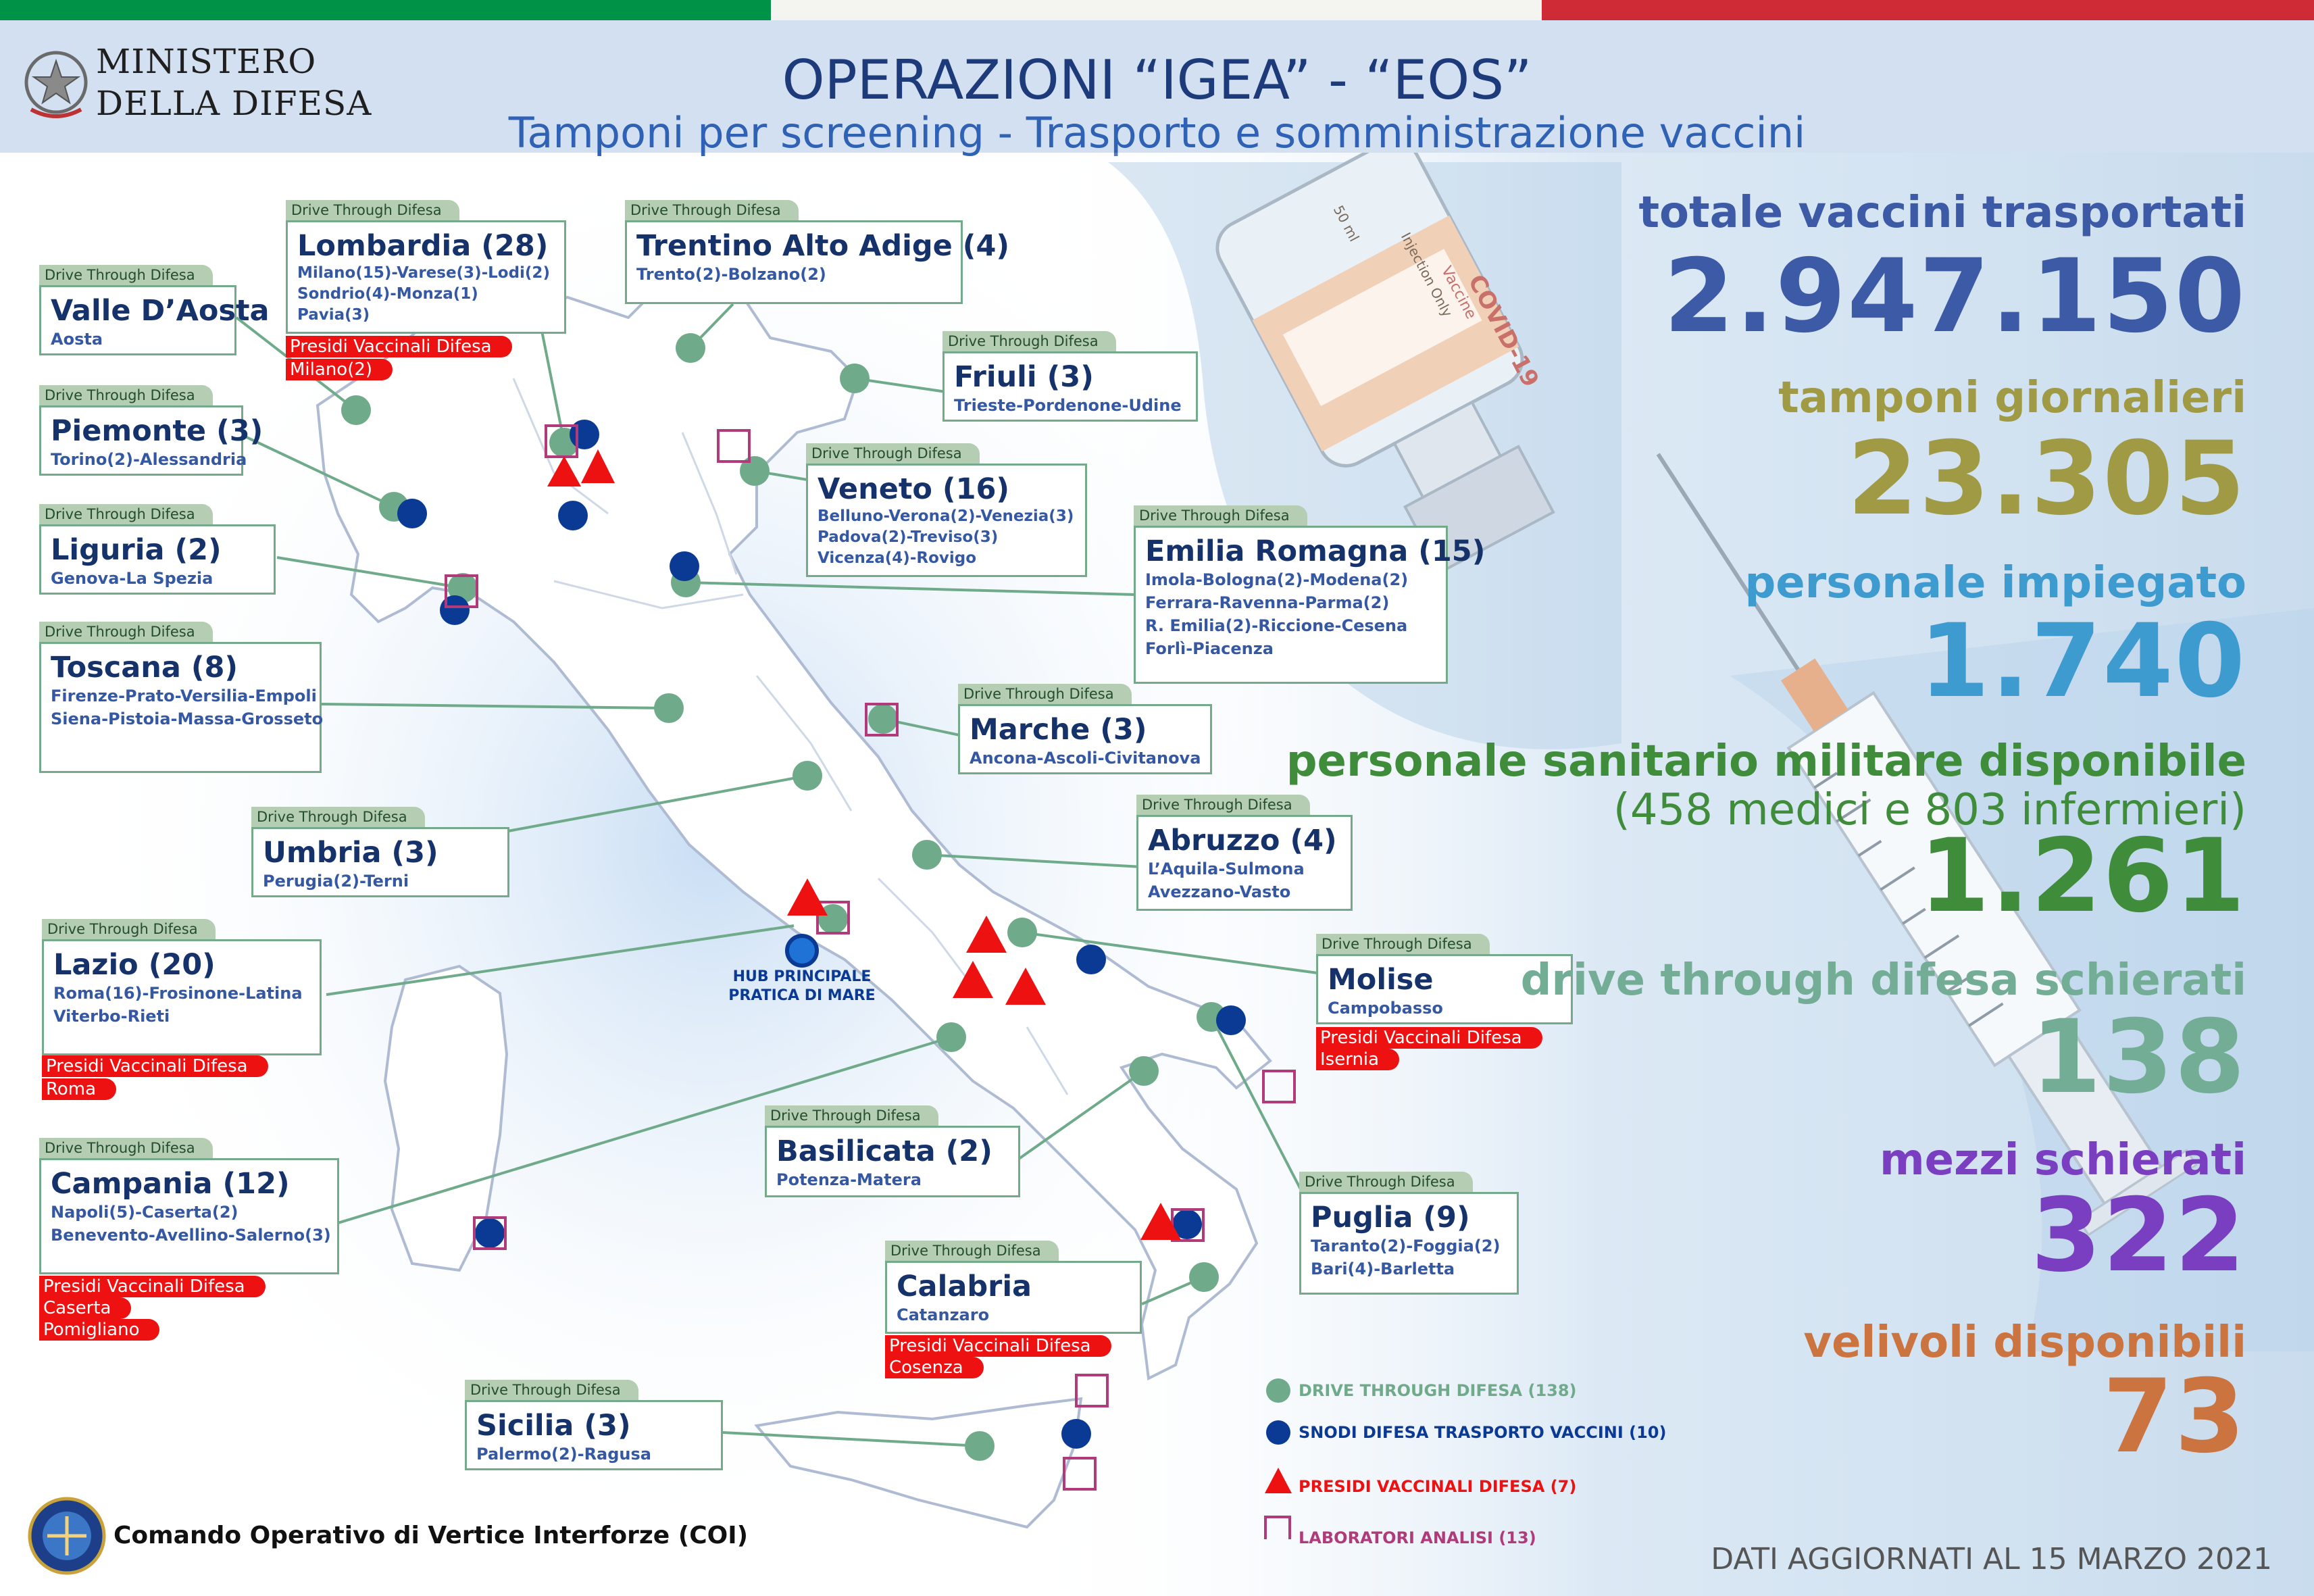  I want to click on region-box: Piemonte (3) Torino(2)-Alessandria, so click(151, 440).